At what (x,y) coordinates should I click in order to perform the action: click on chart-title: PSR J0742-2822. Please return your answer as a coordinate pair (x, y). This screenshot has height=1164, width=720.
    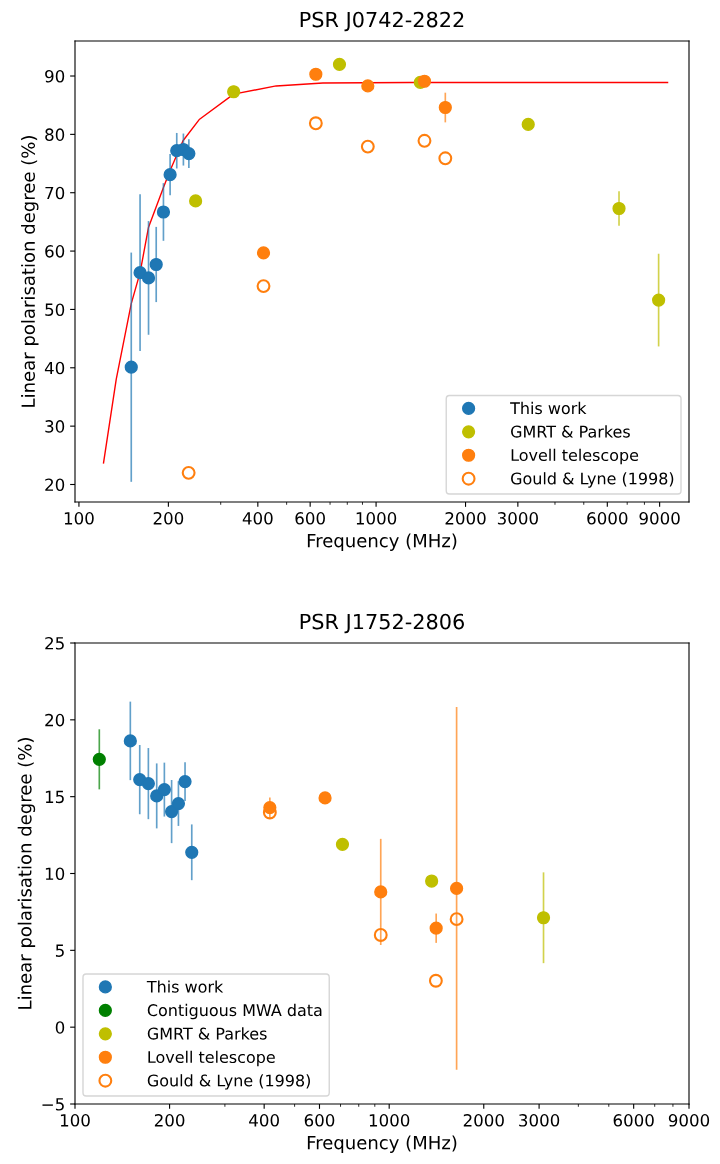
    Looking at the image, I should click on (382, 21).